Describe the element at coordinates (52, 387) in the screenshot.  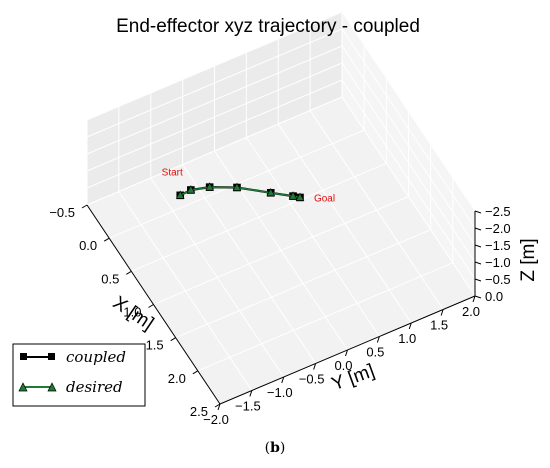
I see `legend-desired-marker-right` at that location.